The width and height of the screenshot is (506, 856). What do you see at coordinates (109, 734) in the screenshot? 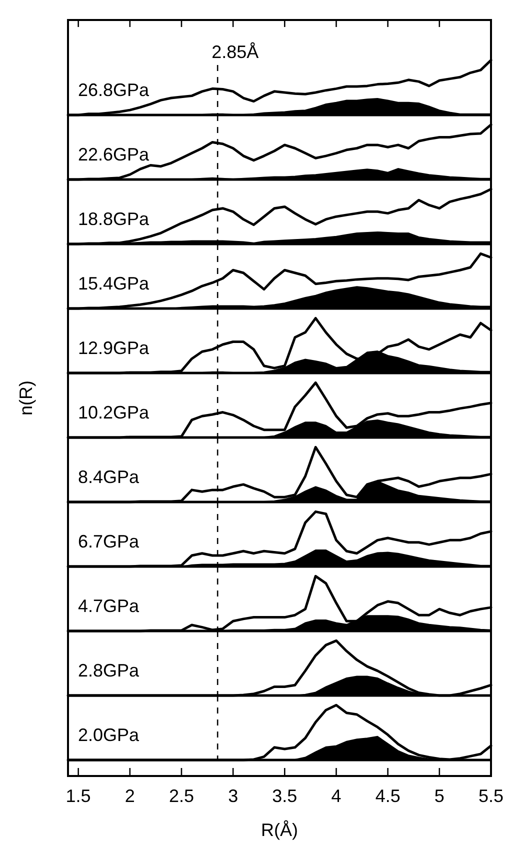
I see `annotation: 2.0GPa` at bounding box center [109, 734].